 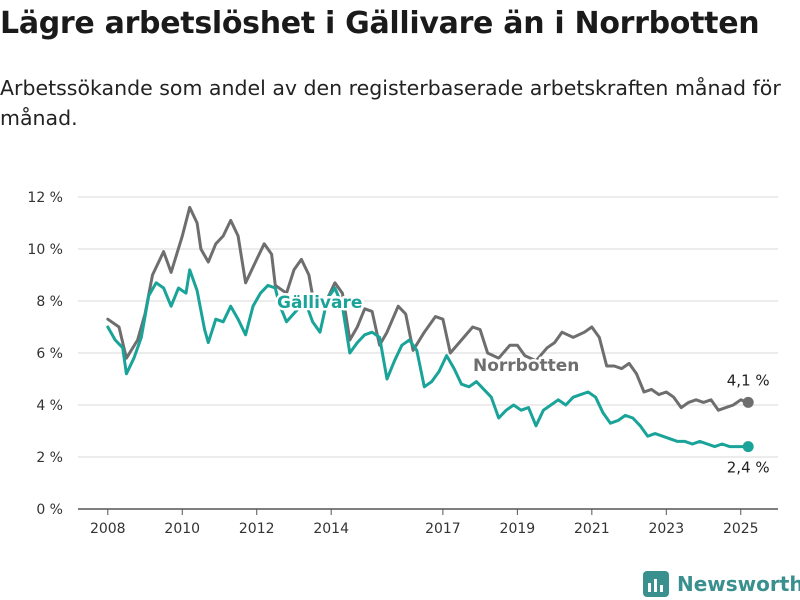 What do you see at coordinates (49, 354) in the screenshot?
I see `y-tick-label: 6 %` at bounding box center [49, 354].